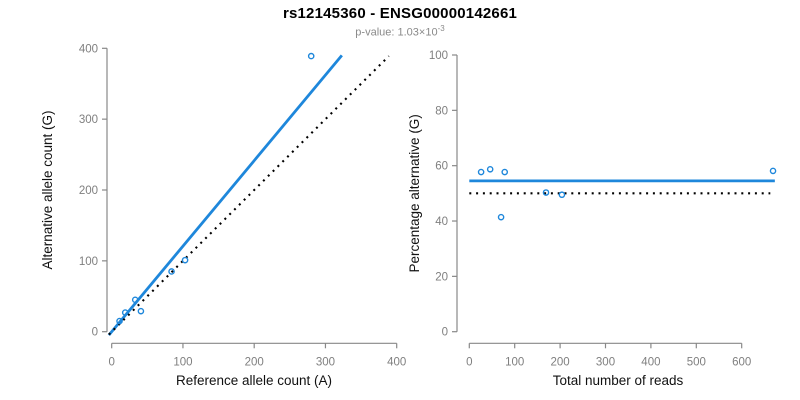 The height and width of the screenshot is (400, 800). Describe the element at coordinates (441, 28) in the screenshot. I see `p-value-exponent: -3` at that location.